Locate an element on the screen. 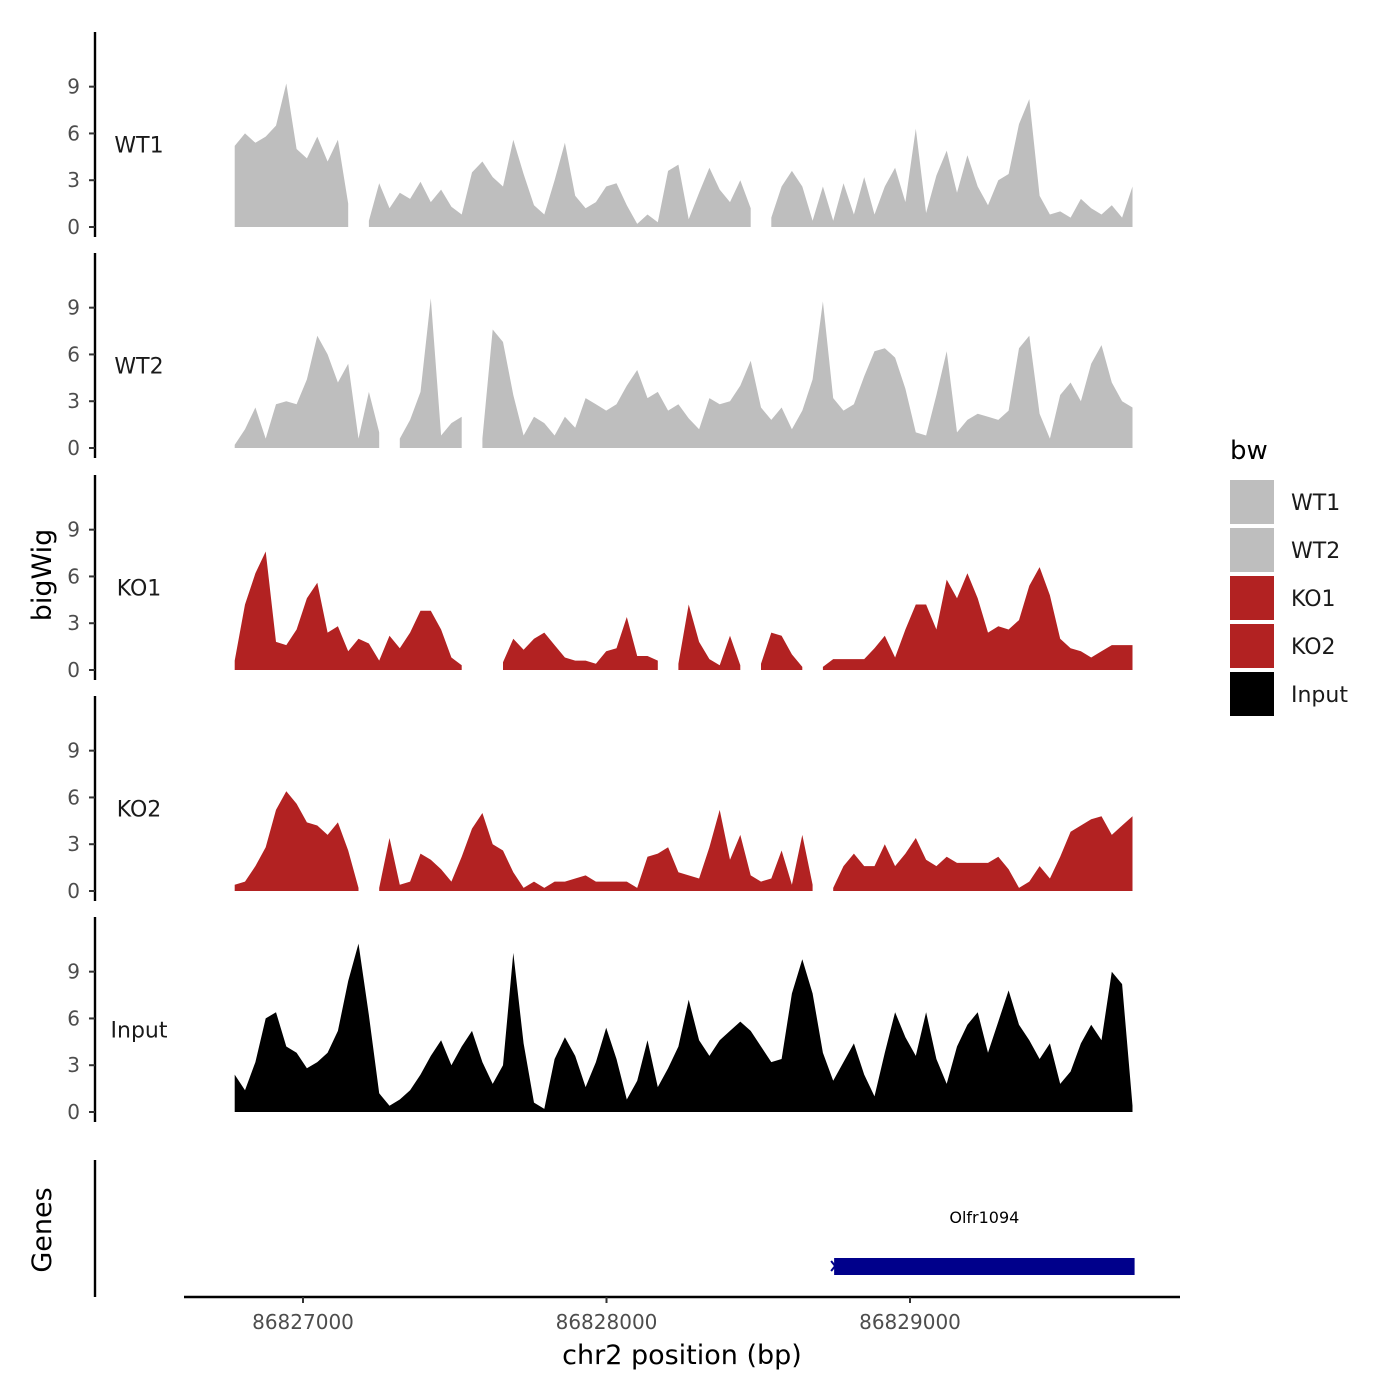  legend-label: WT2 is located at coordinates (1315, 551).